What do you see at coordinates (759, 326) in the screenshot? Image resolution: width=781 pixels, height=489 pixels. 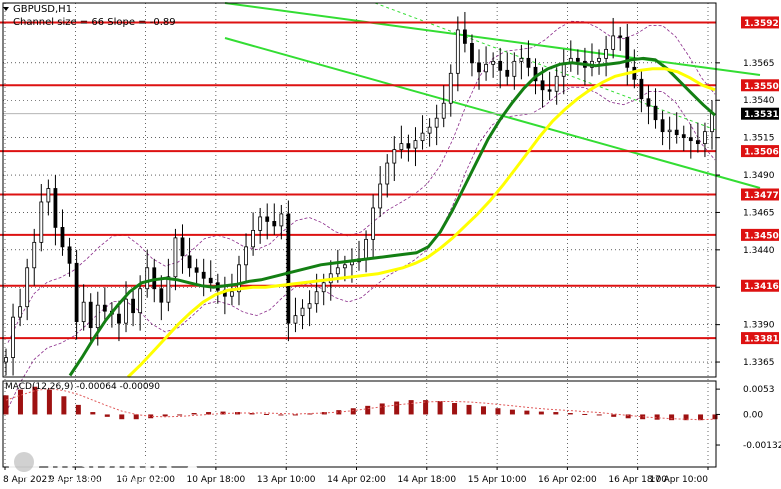 I see `price-tick-label: 1.3390` at bounding box center [759, 326].